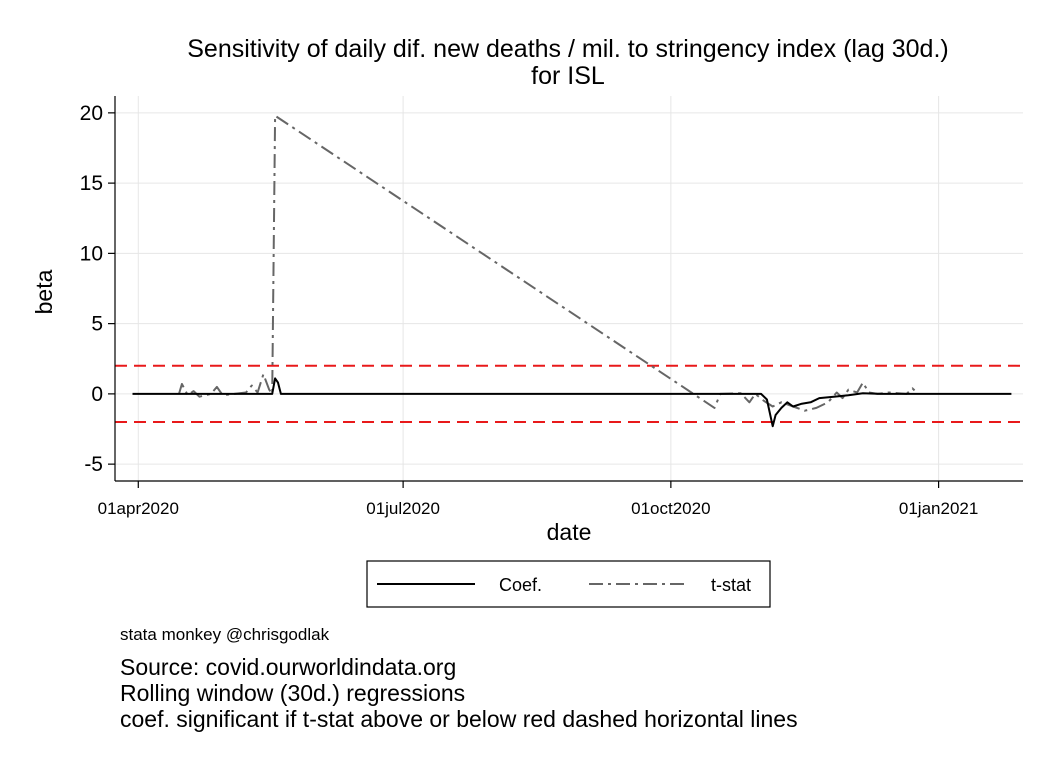 This screenshot has height=765, width=1051. Describe the element at coordinates (91, 253) in the screenshot. I see `y-tick-label: 10` at that location.